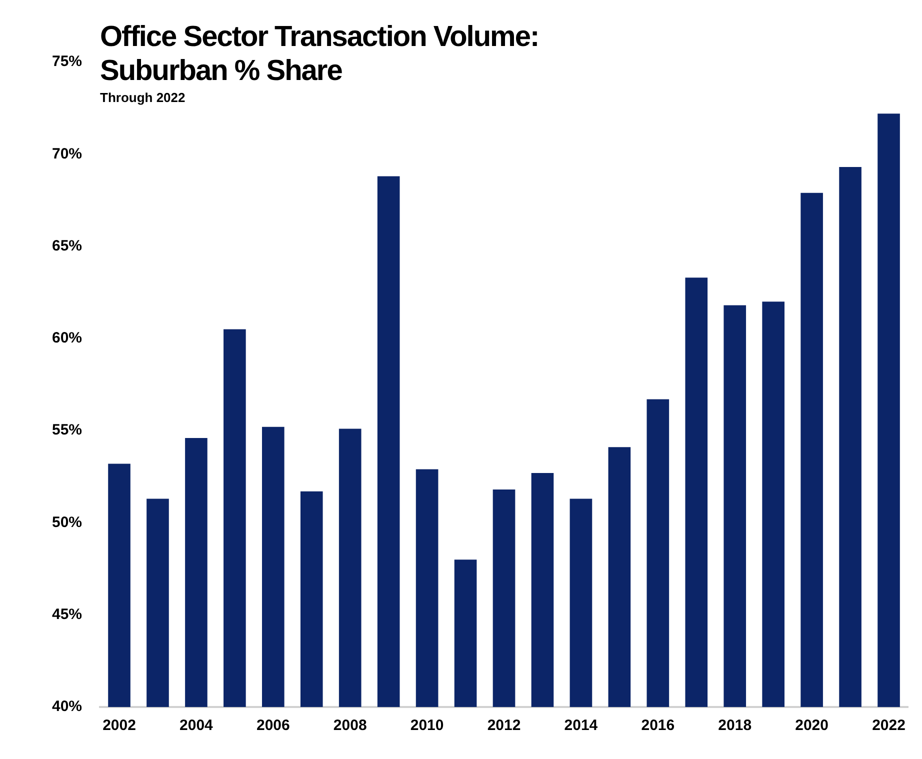 The width and height of the screenshot is (922, 759). Describe the element at coordinates (67, 245) in the screenshot. I see `y-tick-label: 65%` at that location.